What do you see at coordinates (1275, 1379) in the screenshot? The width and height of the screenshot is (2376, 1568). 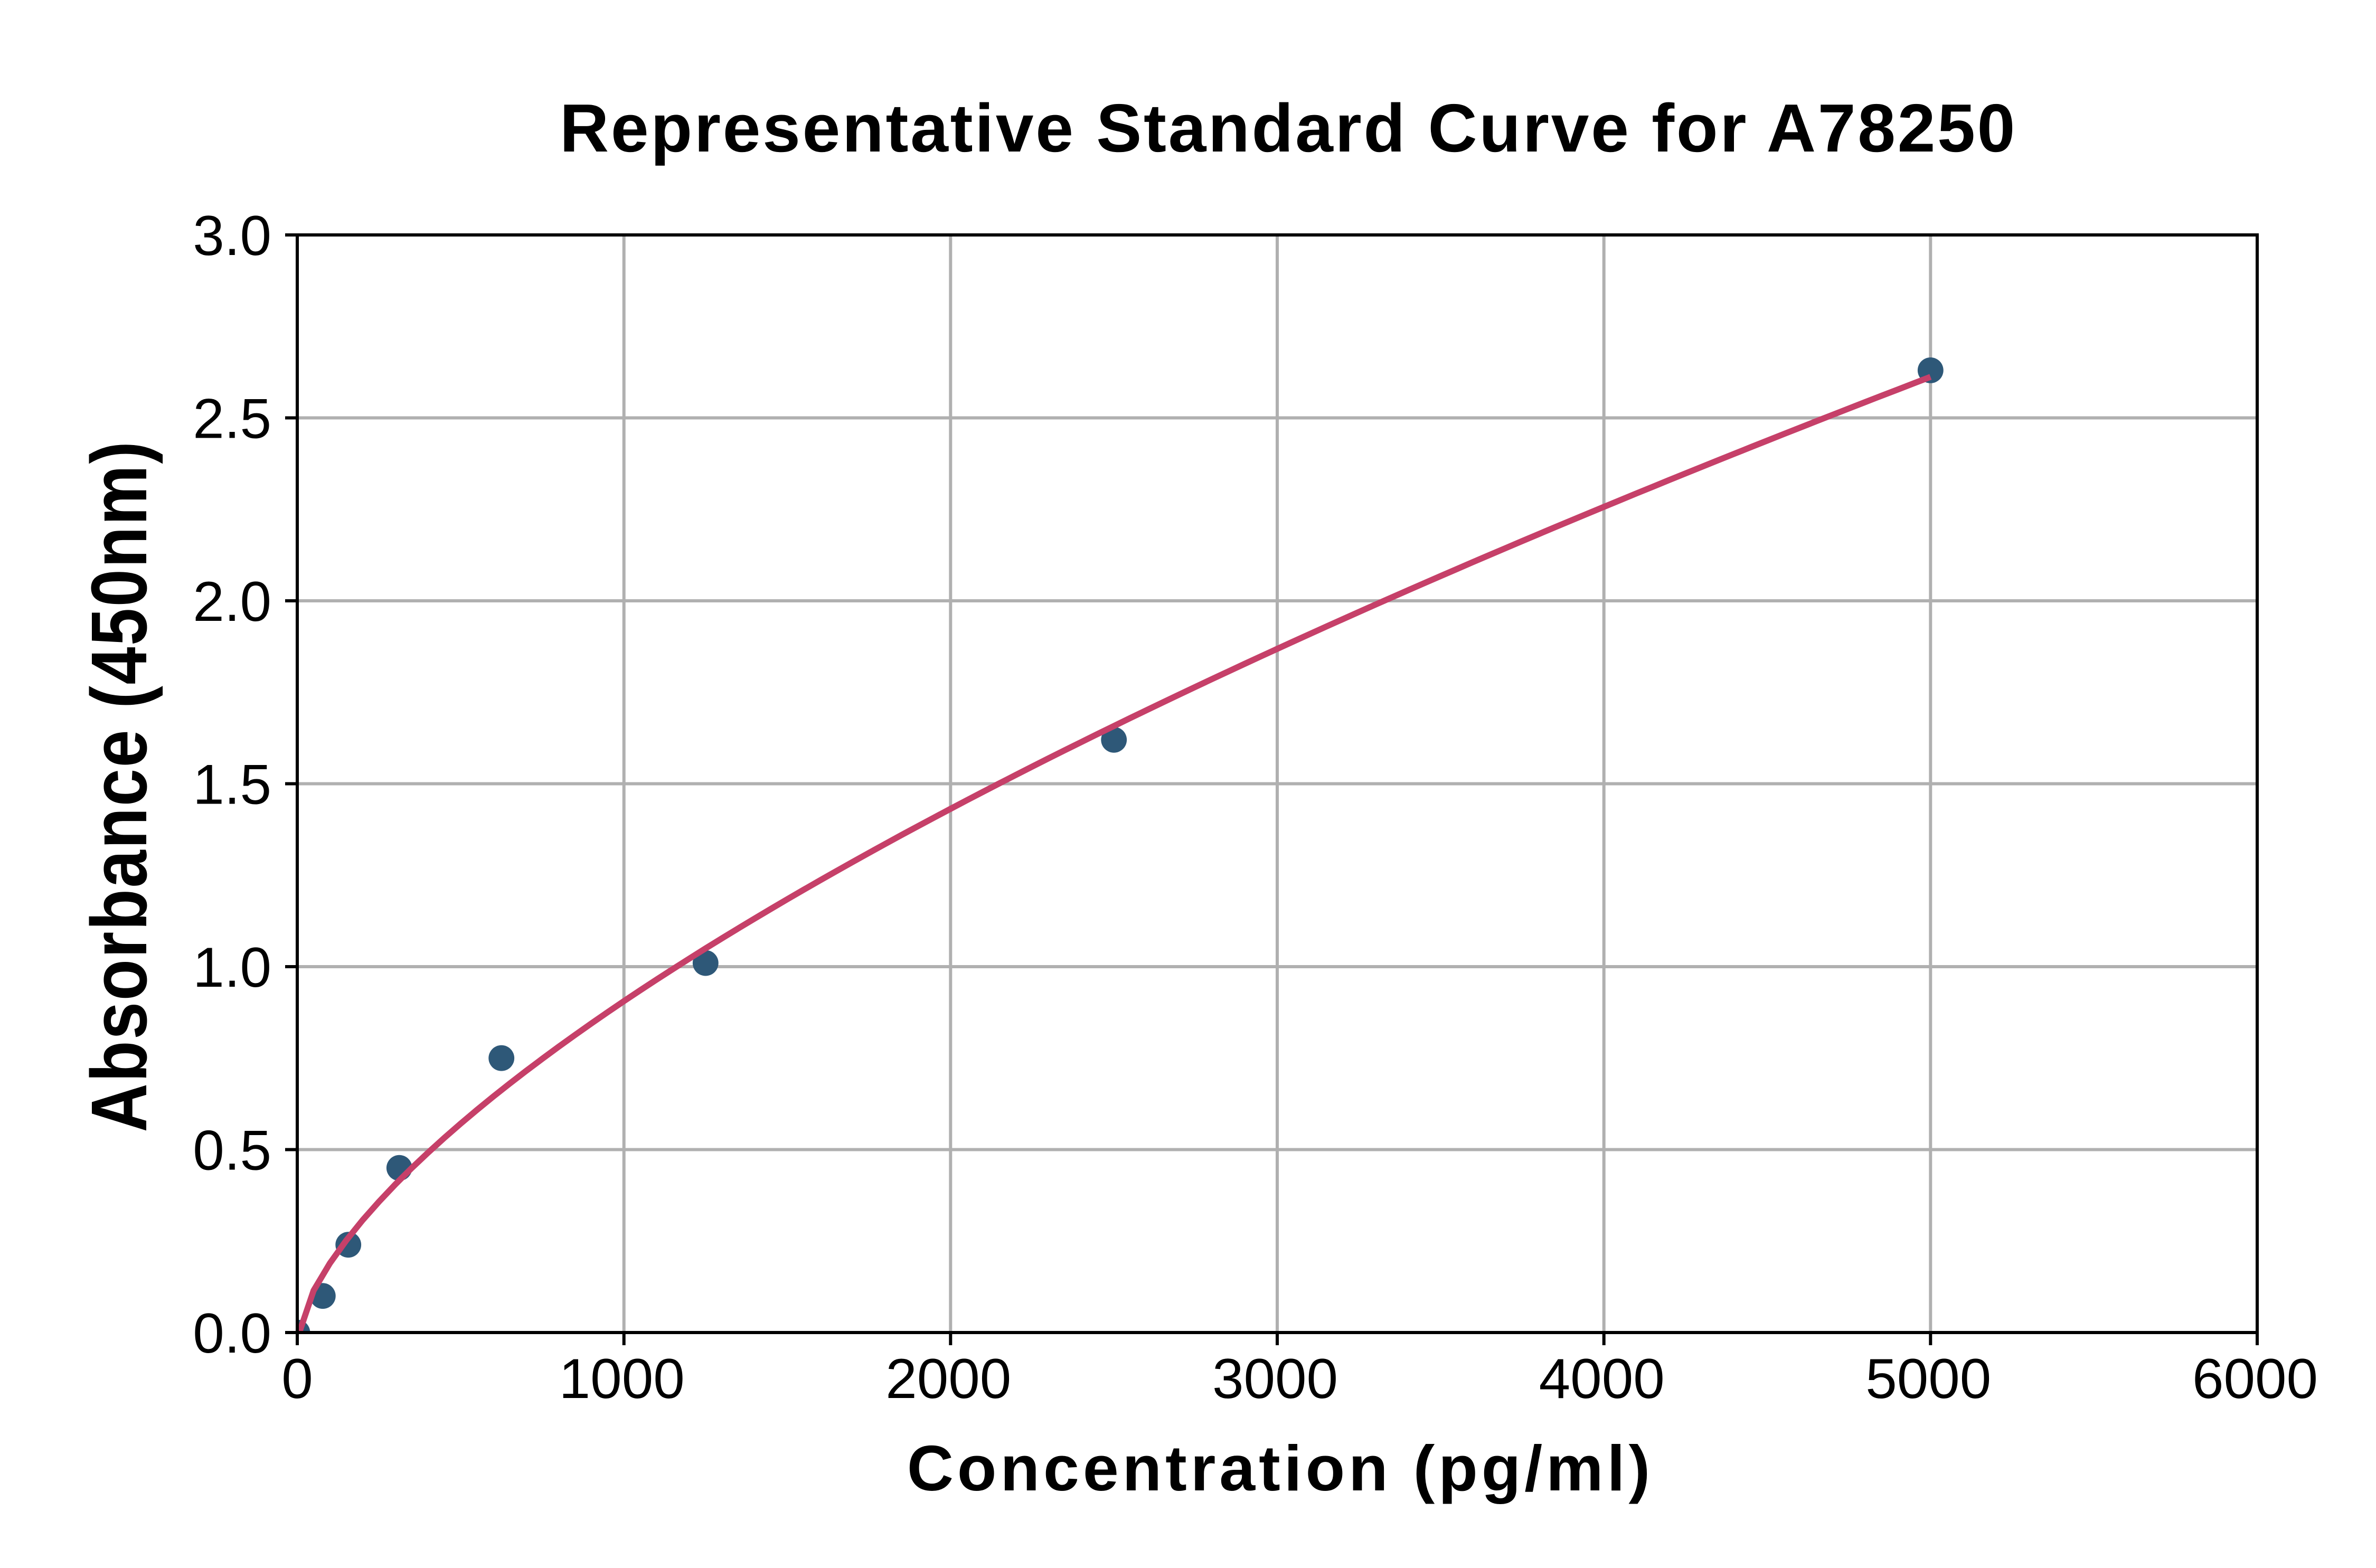 I see `svg-text: 3000` at bounding box center [1275, 1379].